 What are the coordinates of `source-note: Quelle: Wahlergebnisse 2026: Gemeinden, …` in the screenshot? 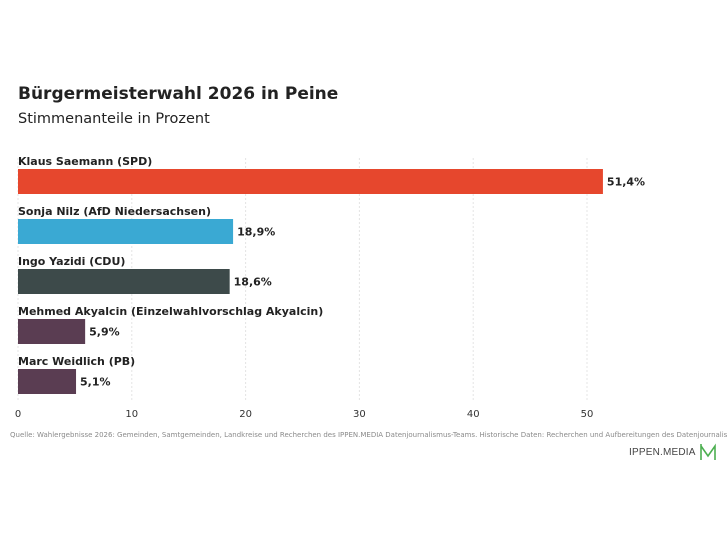 It's located at (369, 435).